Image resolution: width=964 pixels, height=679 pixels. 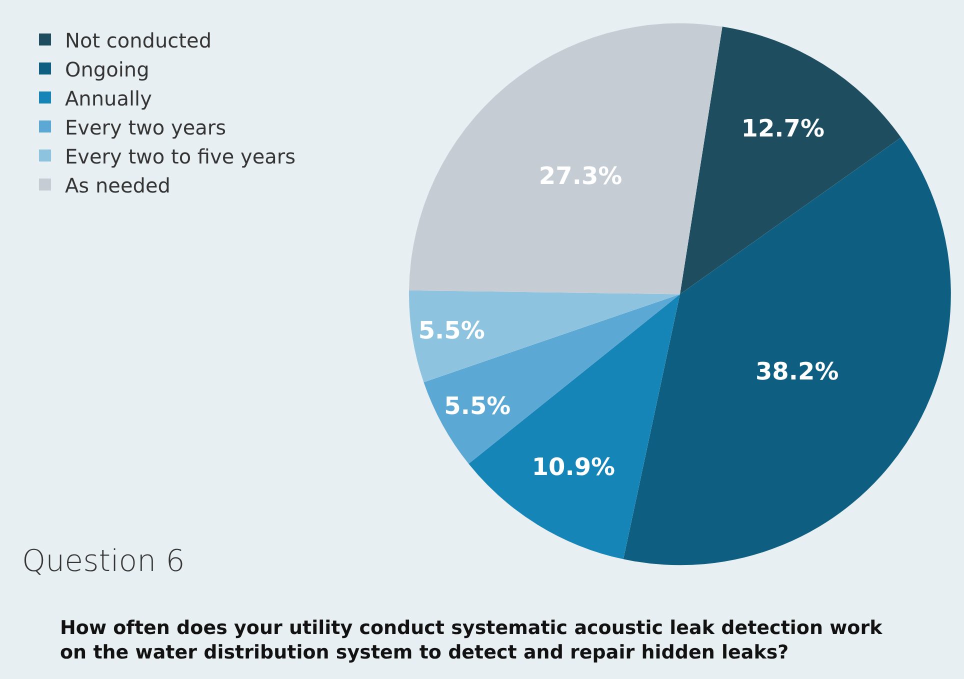 What do you see at coordinates (797, 371) in the screenshot?
I see `data-label: 38.2%` at bounding box center [797, 371].